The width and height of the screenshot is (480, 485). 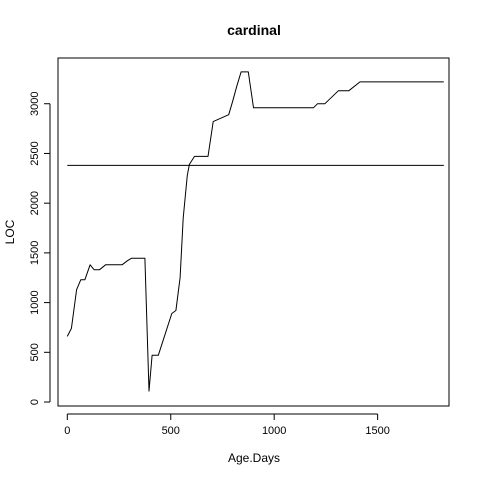 I want to click on y-tick-label: 0, so click(x=35, y=402).